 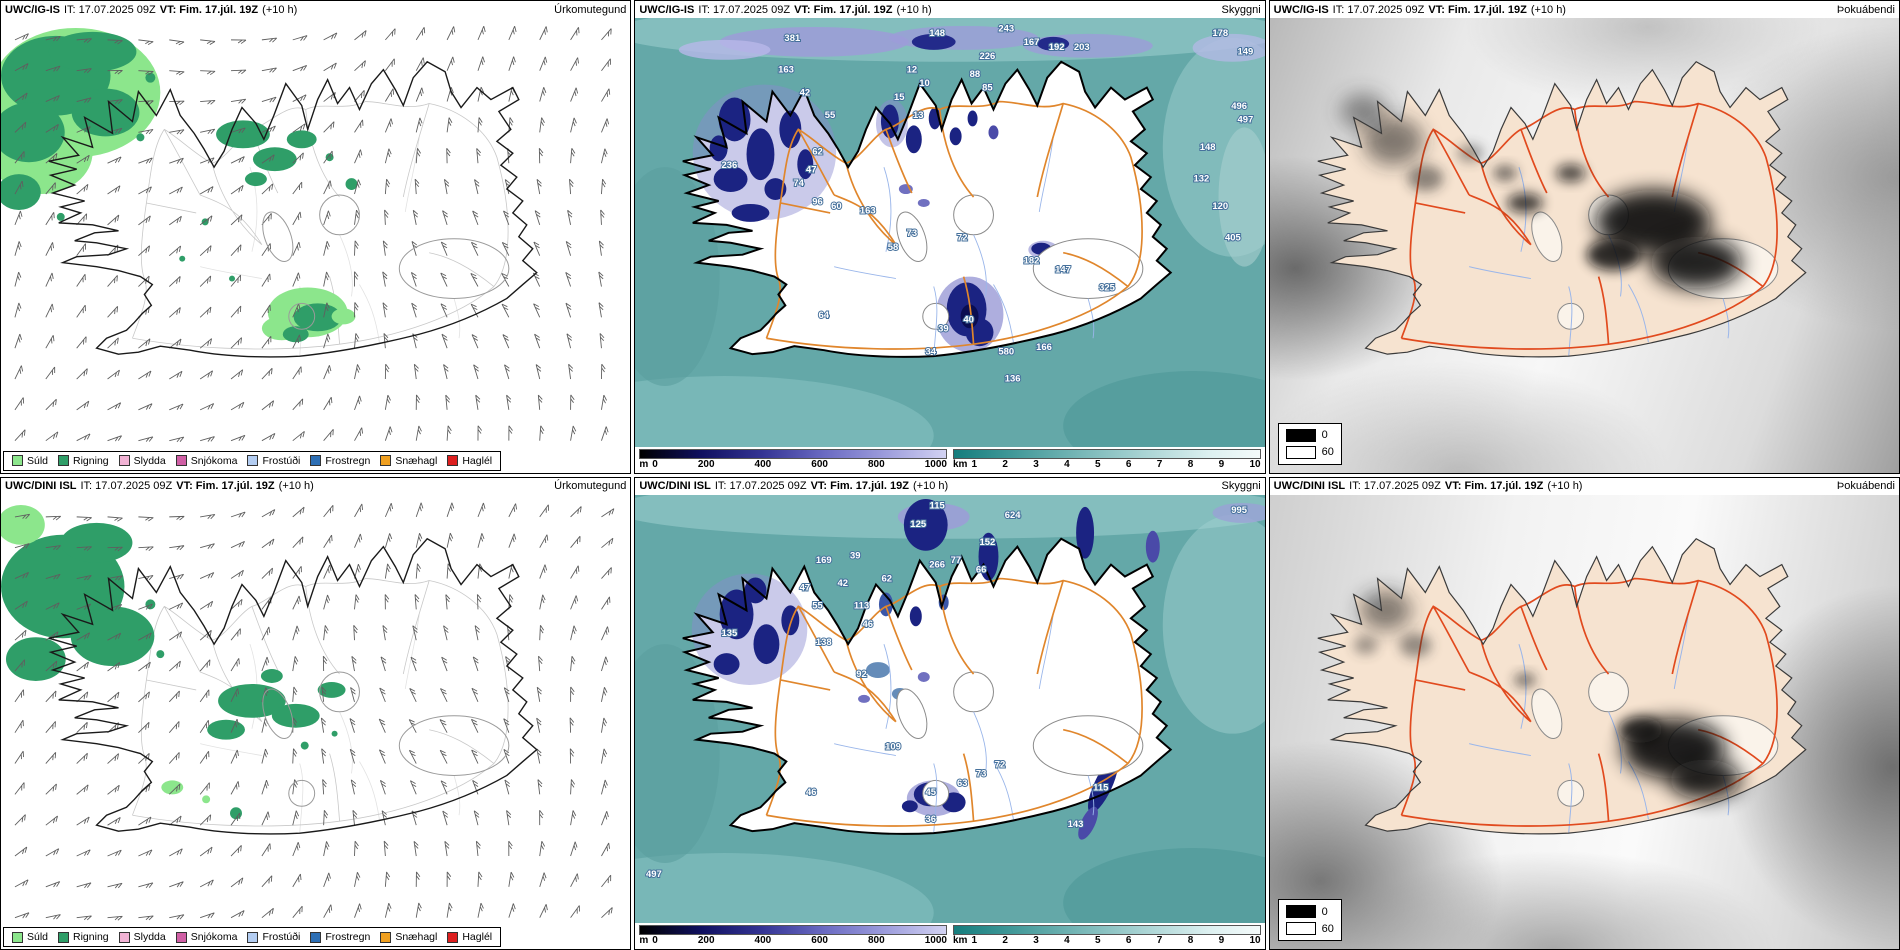 I want to click on colorbar-tick: 800, so click(x=876, y=940).